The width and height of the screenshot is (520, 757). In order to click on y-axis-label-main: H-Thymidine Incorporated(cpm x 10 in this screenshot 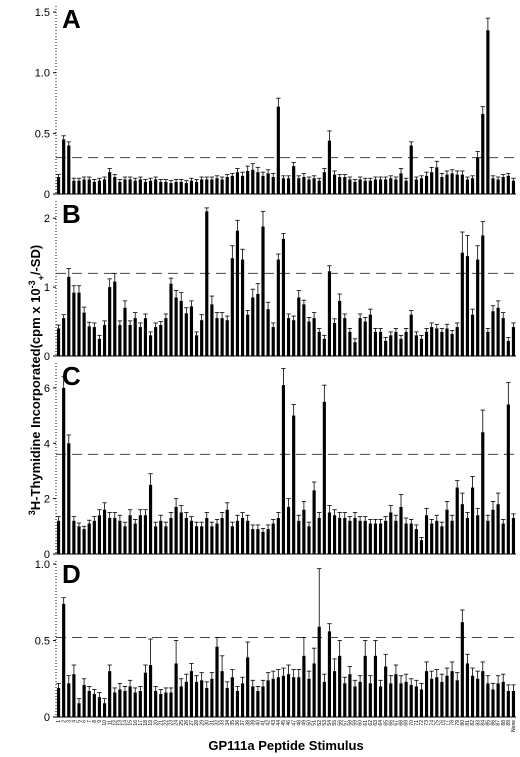, I will do `click(35, 399)`.